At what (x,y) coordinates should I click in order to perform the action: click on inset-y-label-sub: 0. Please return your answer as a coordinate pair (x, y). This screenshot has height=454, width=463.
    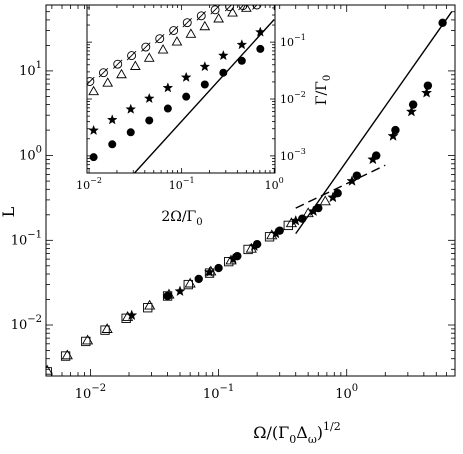
    Looking at the image, I should click on (327, 78).